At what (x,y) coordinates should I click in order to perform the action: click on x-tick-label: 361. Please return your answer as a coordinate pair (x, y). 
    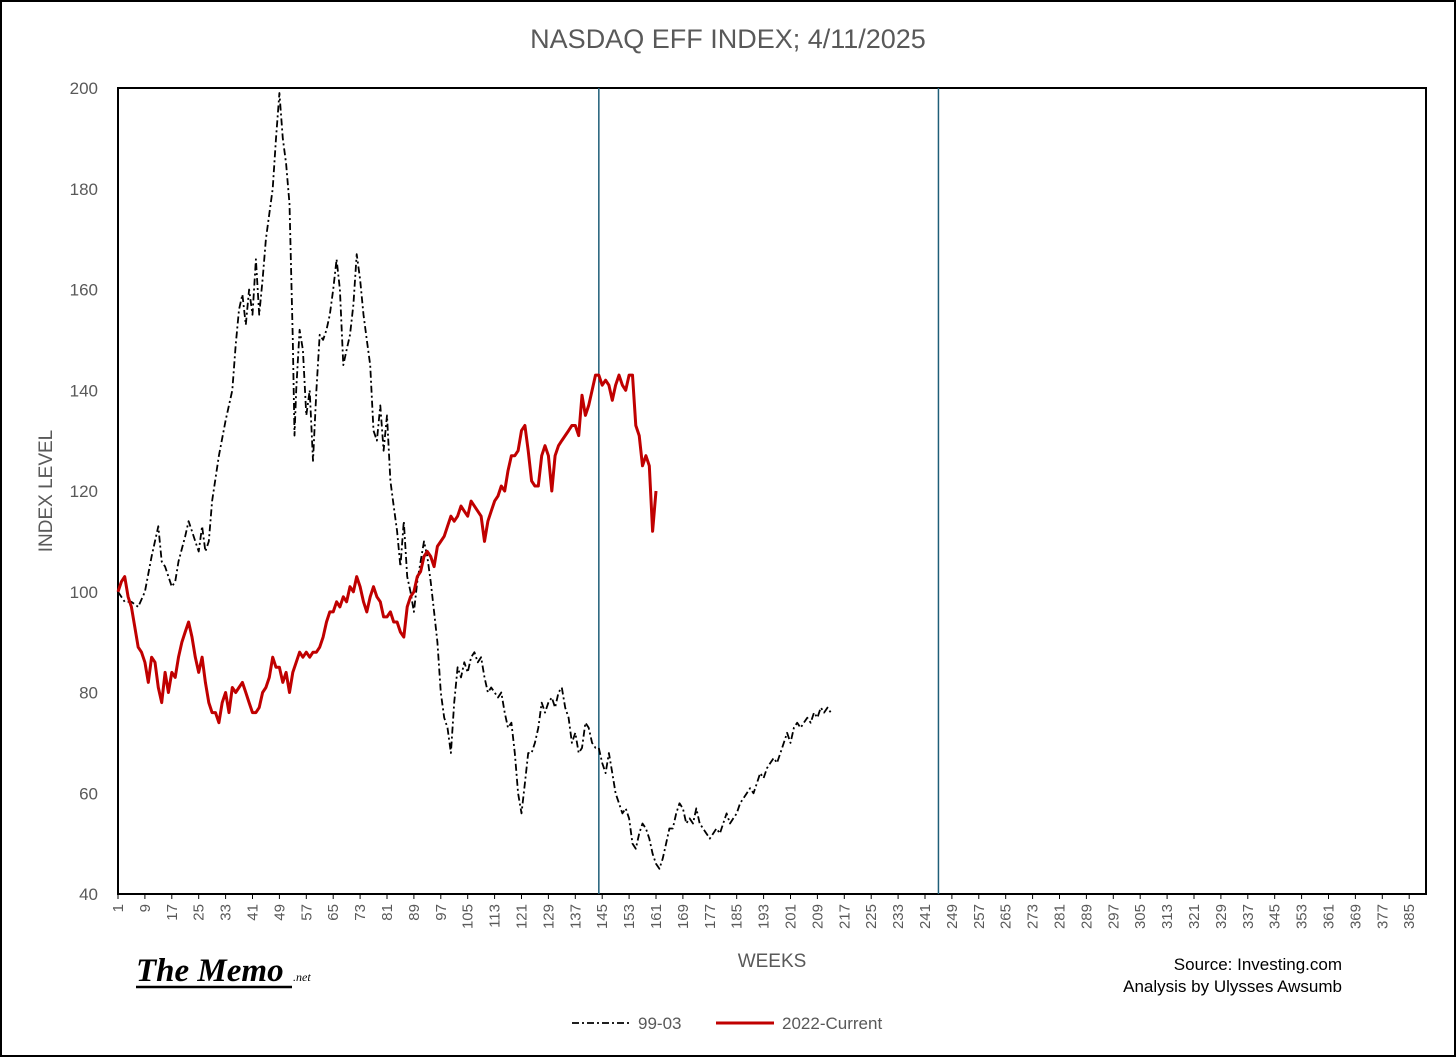
    Looking at the image, I should click on (1328, 916).